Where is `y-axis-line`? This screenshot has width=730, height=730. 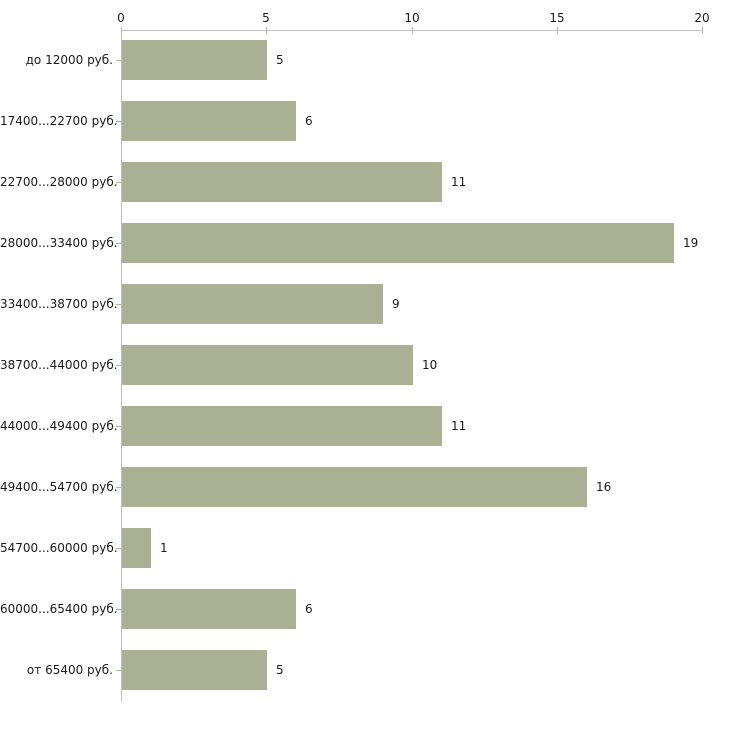 y-axis-line is located at coordinates (121, 366).